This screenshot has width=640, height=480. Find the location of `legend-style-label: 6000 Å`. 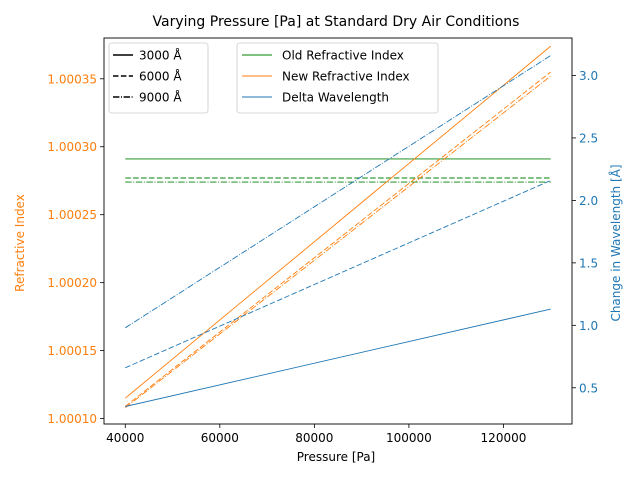

legend-style-label: 6000 Å is located at coordinates (160, 76).